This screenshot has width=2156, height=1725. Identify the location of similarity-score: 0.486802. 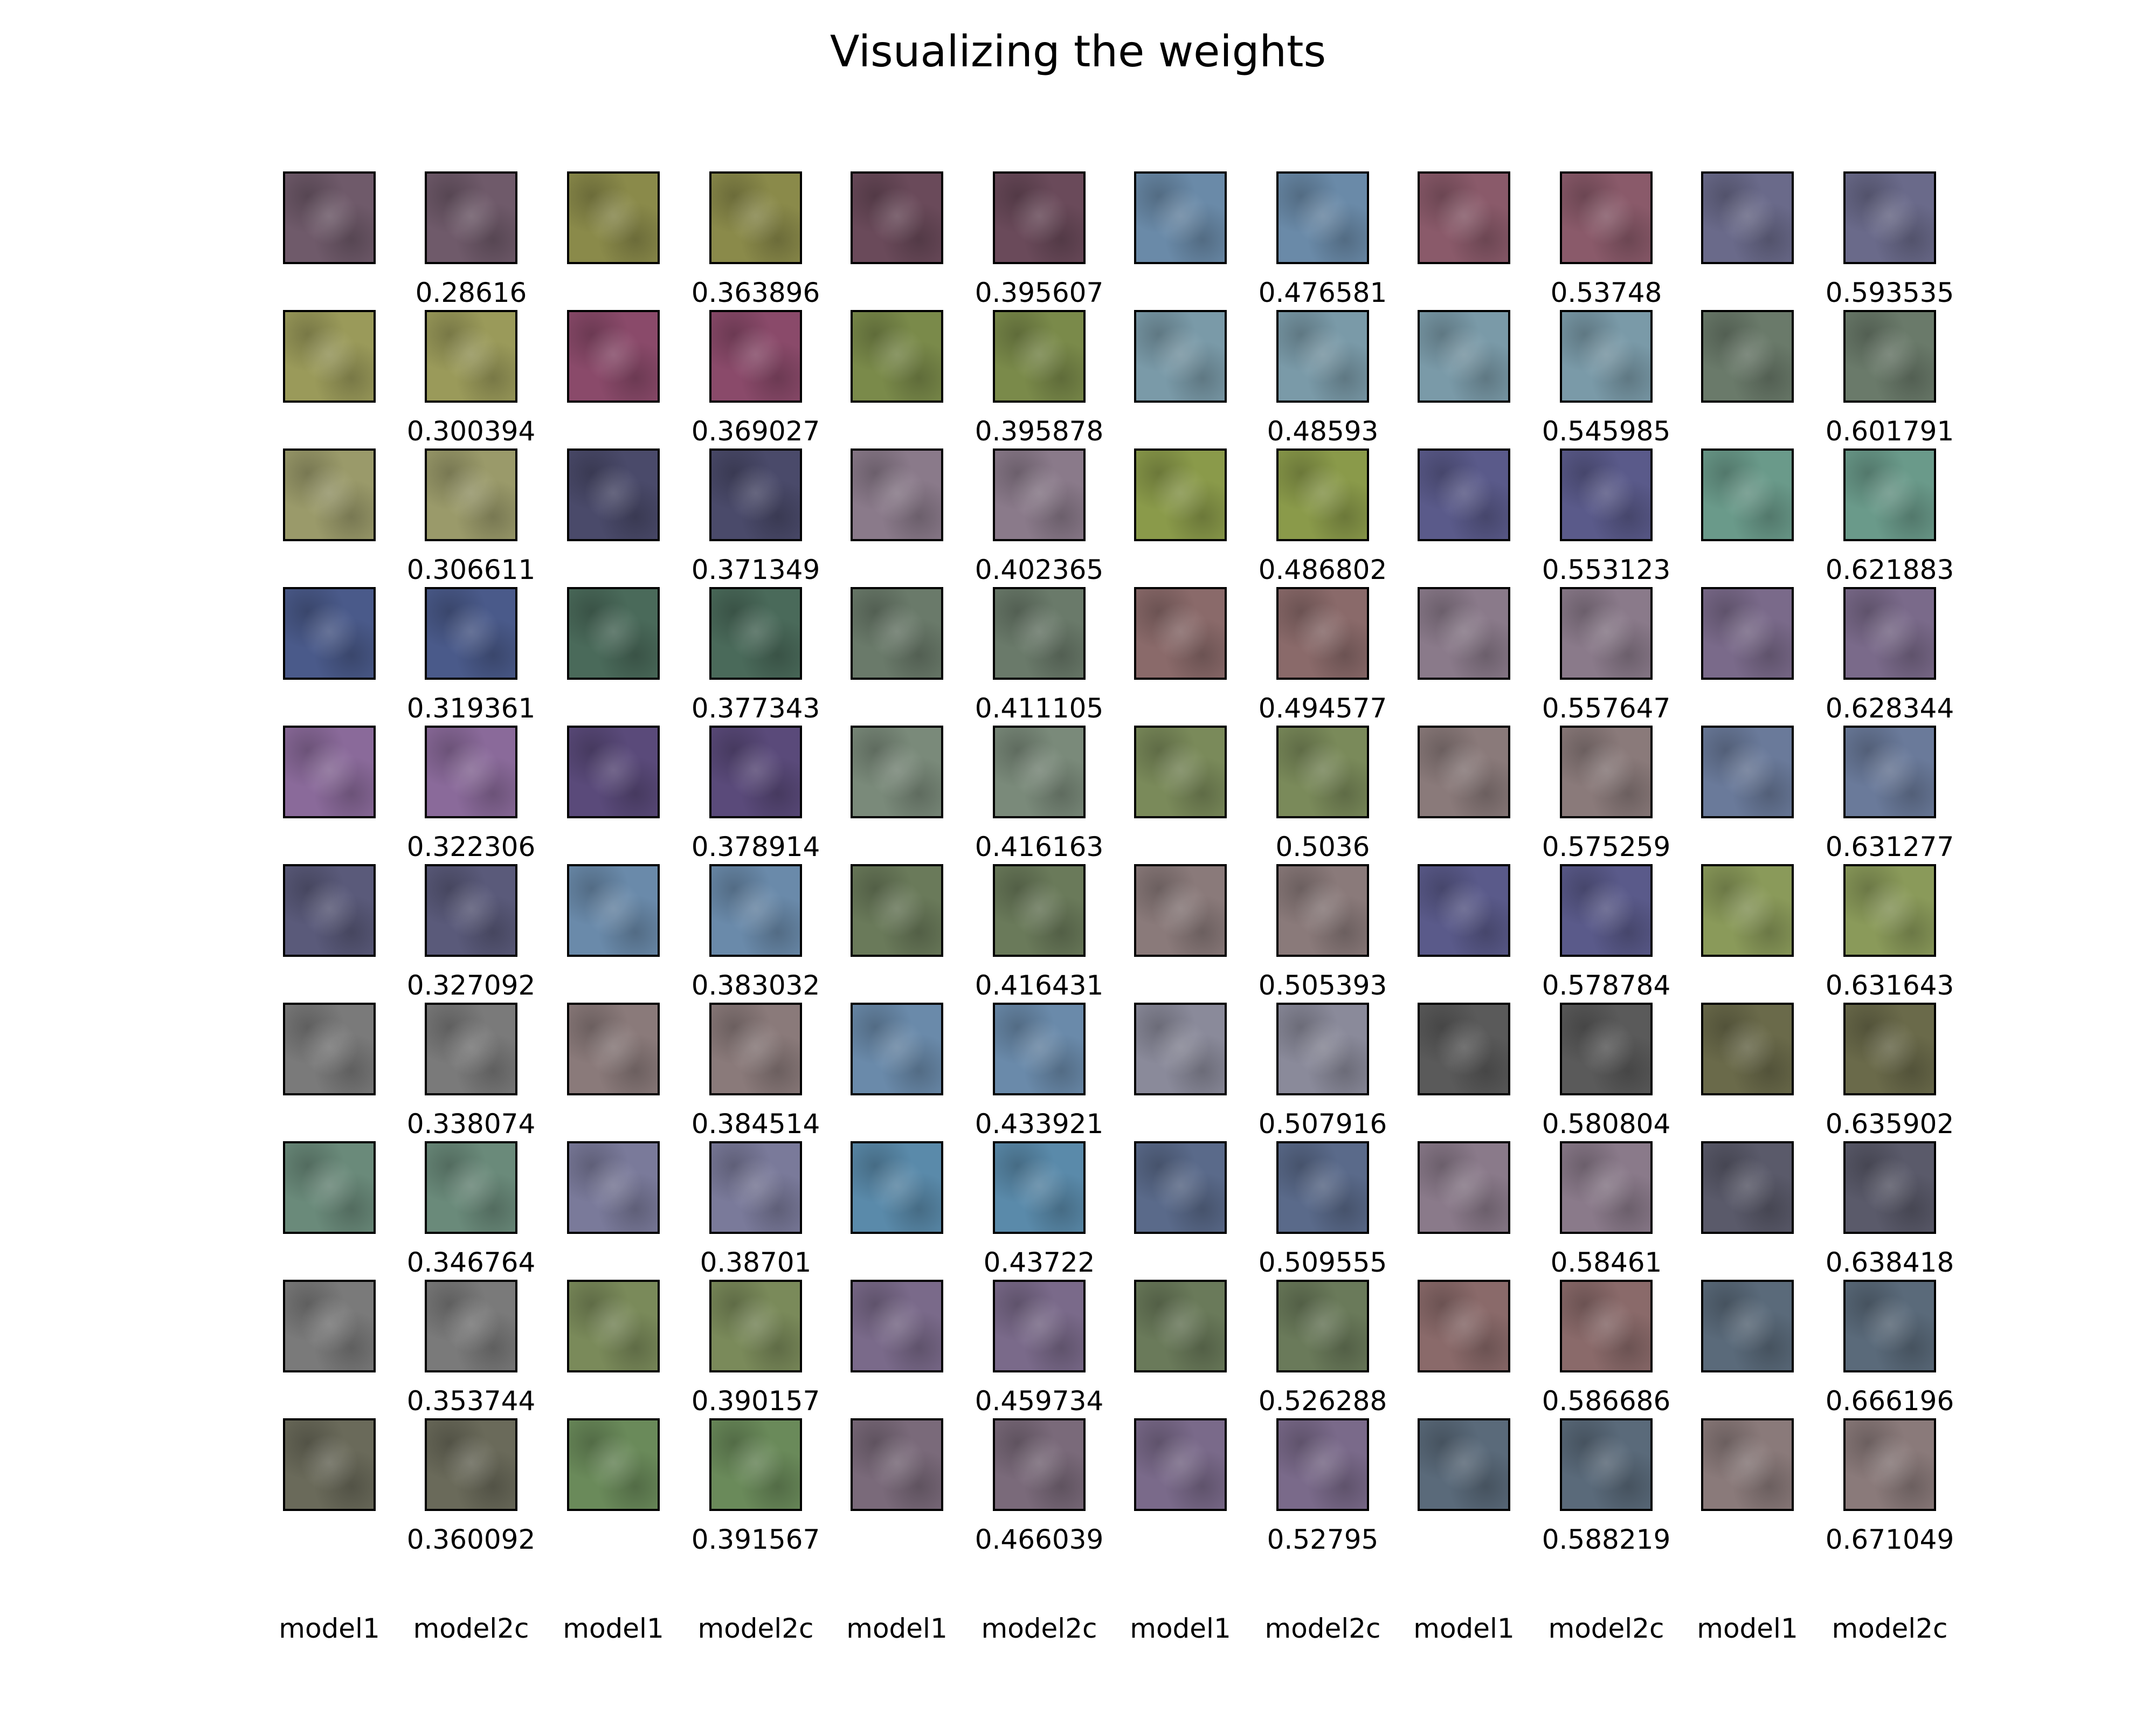
(1322, 569).